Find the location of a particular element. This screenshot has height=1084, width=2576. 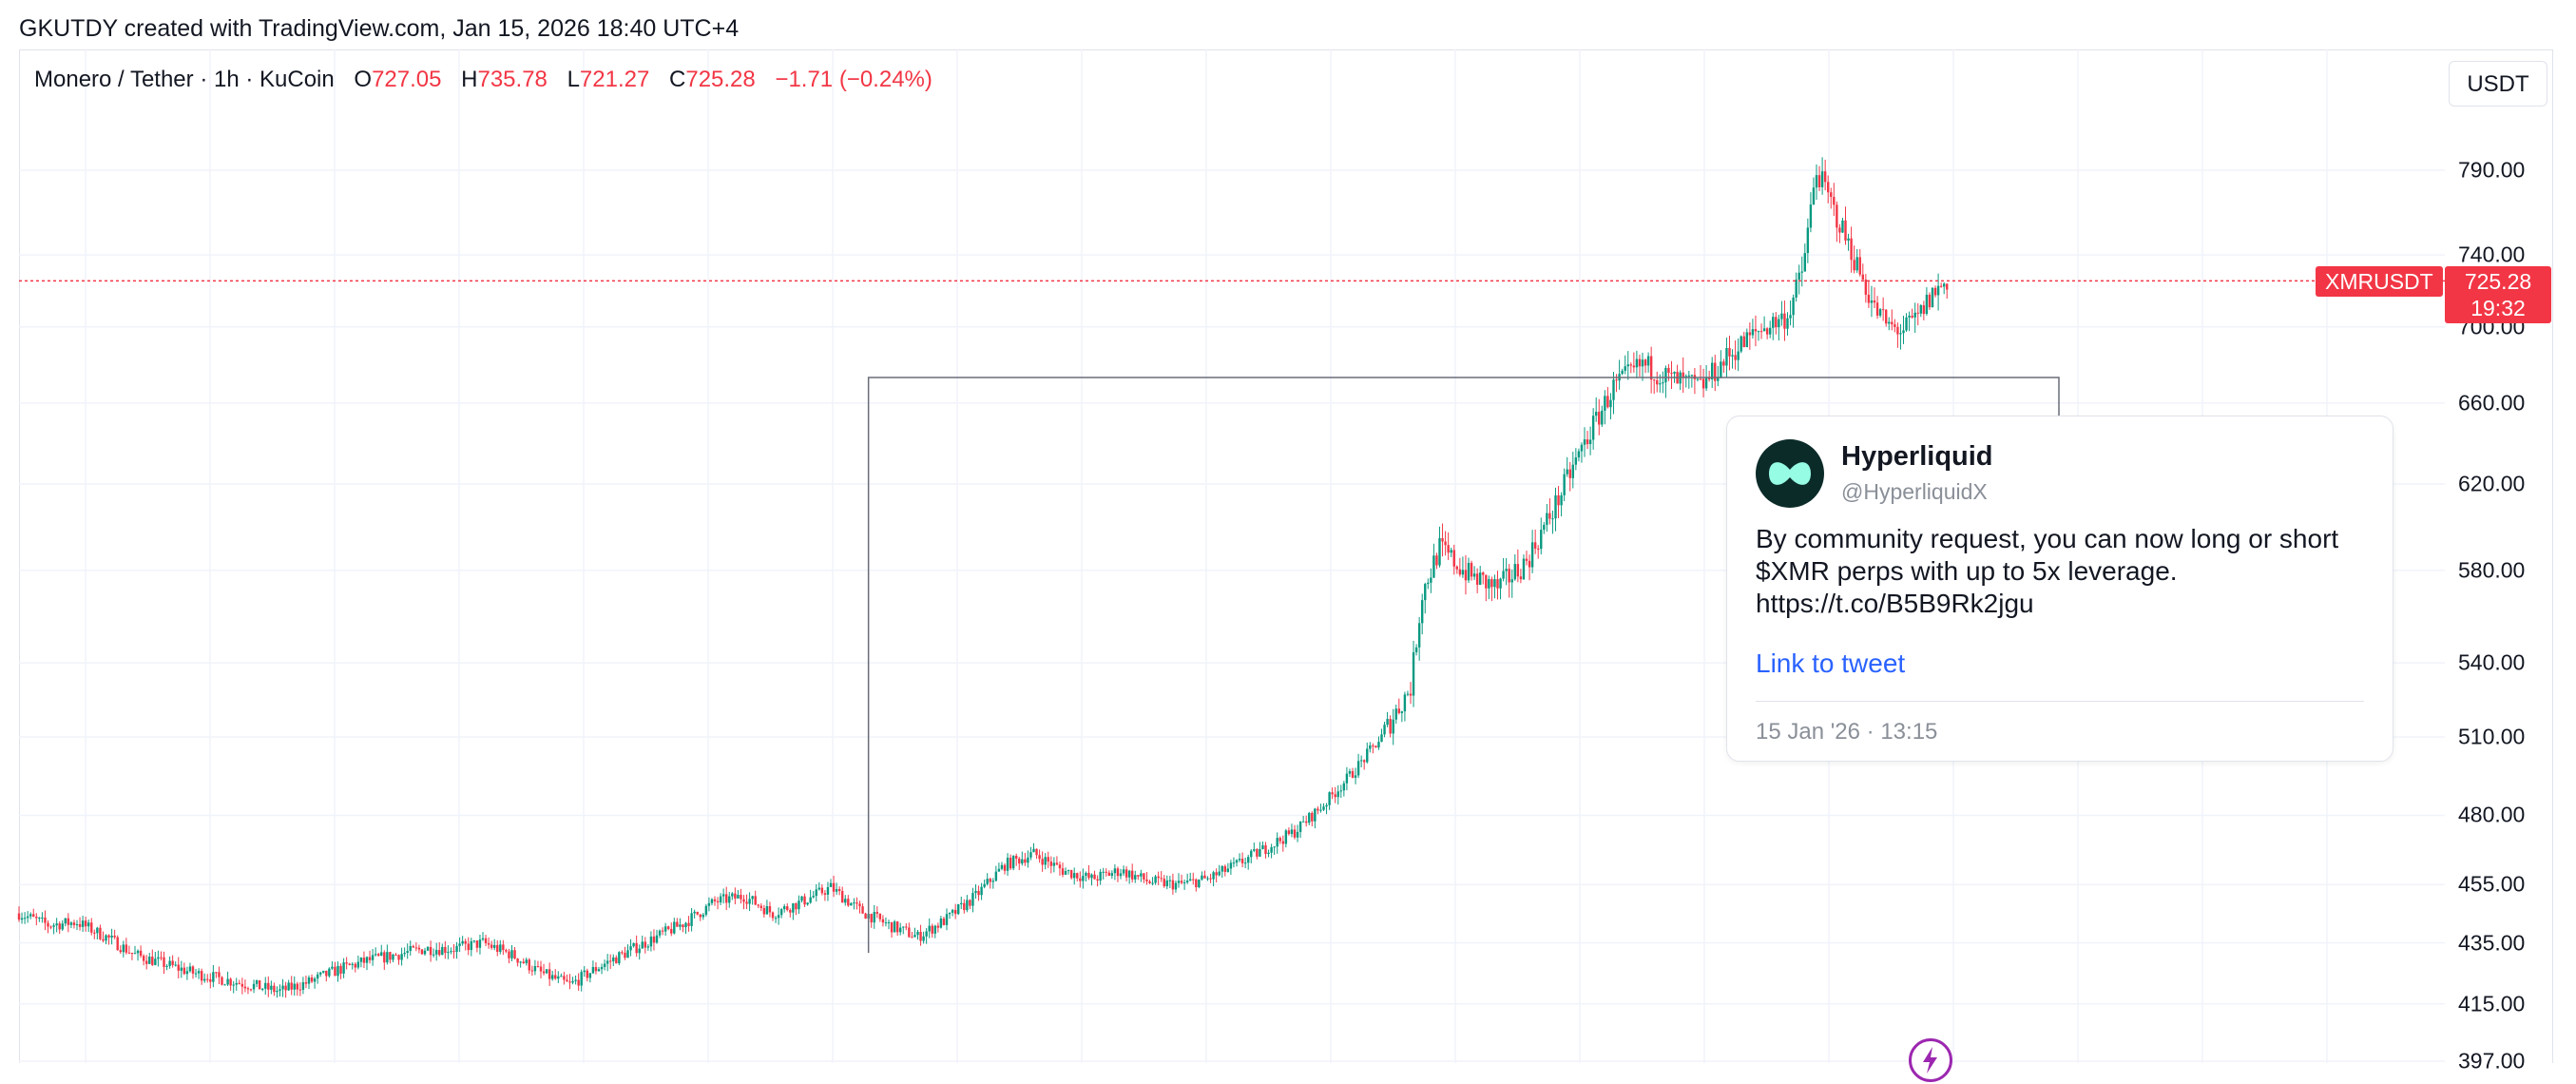

price-axis-tick: 740.00 is located at coordinates (2492, 254).